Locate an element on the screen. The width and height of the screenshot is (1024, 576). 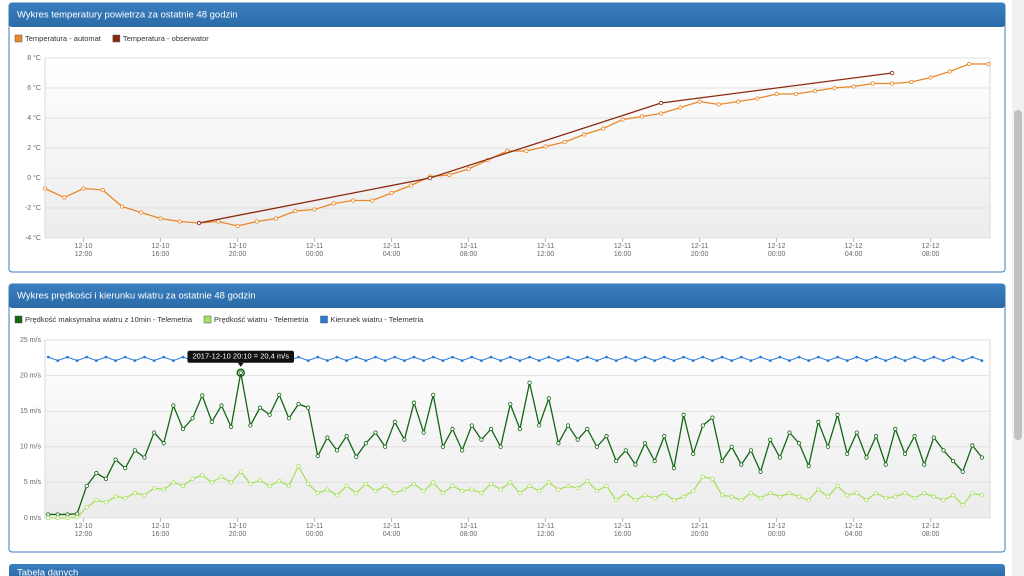
x-tick-label: 12-11 20:00 is located at coordinates (700, 530).